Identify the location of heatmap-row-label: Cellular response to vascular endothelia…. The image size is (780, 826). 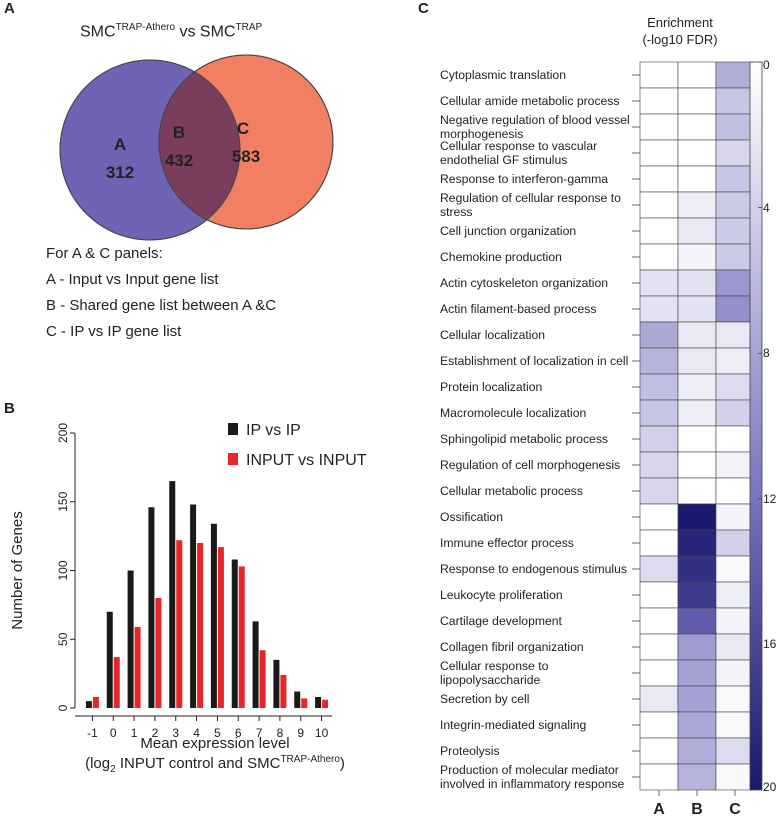
(519, 153).